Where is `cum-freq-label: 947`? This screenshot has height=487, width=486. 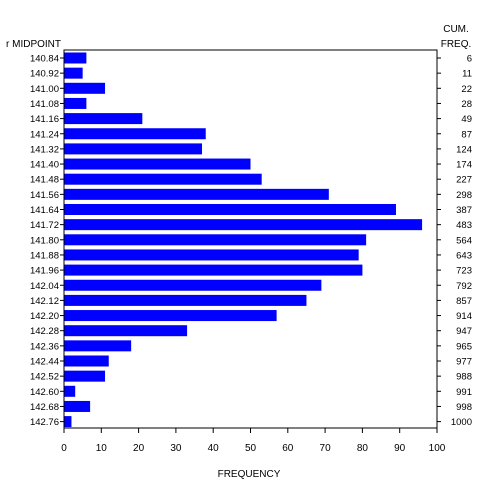 cum-freq-label: 947 is located at coordinates (464, 331).